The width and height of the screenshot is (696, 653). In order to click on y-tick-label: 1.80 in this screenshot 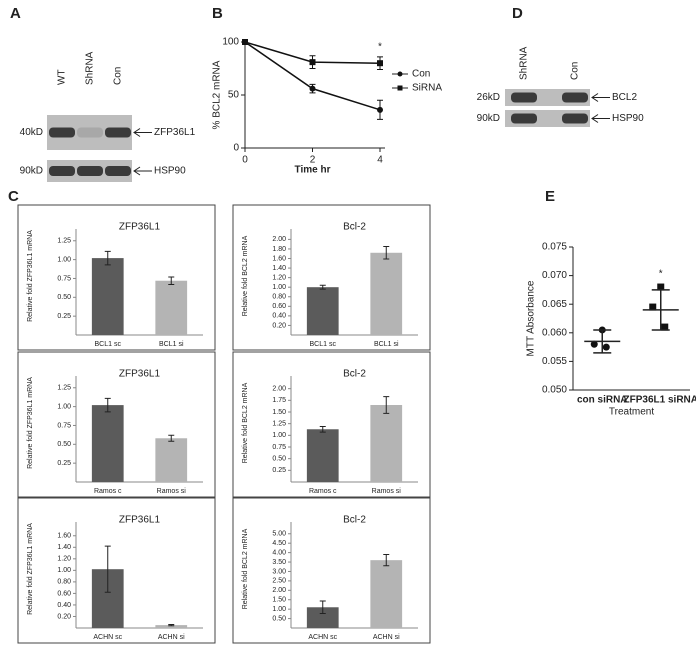, I will do `click(279, 249)`.